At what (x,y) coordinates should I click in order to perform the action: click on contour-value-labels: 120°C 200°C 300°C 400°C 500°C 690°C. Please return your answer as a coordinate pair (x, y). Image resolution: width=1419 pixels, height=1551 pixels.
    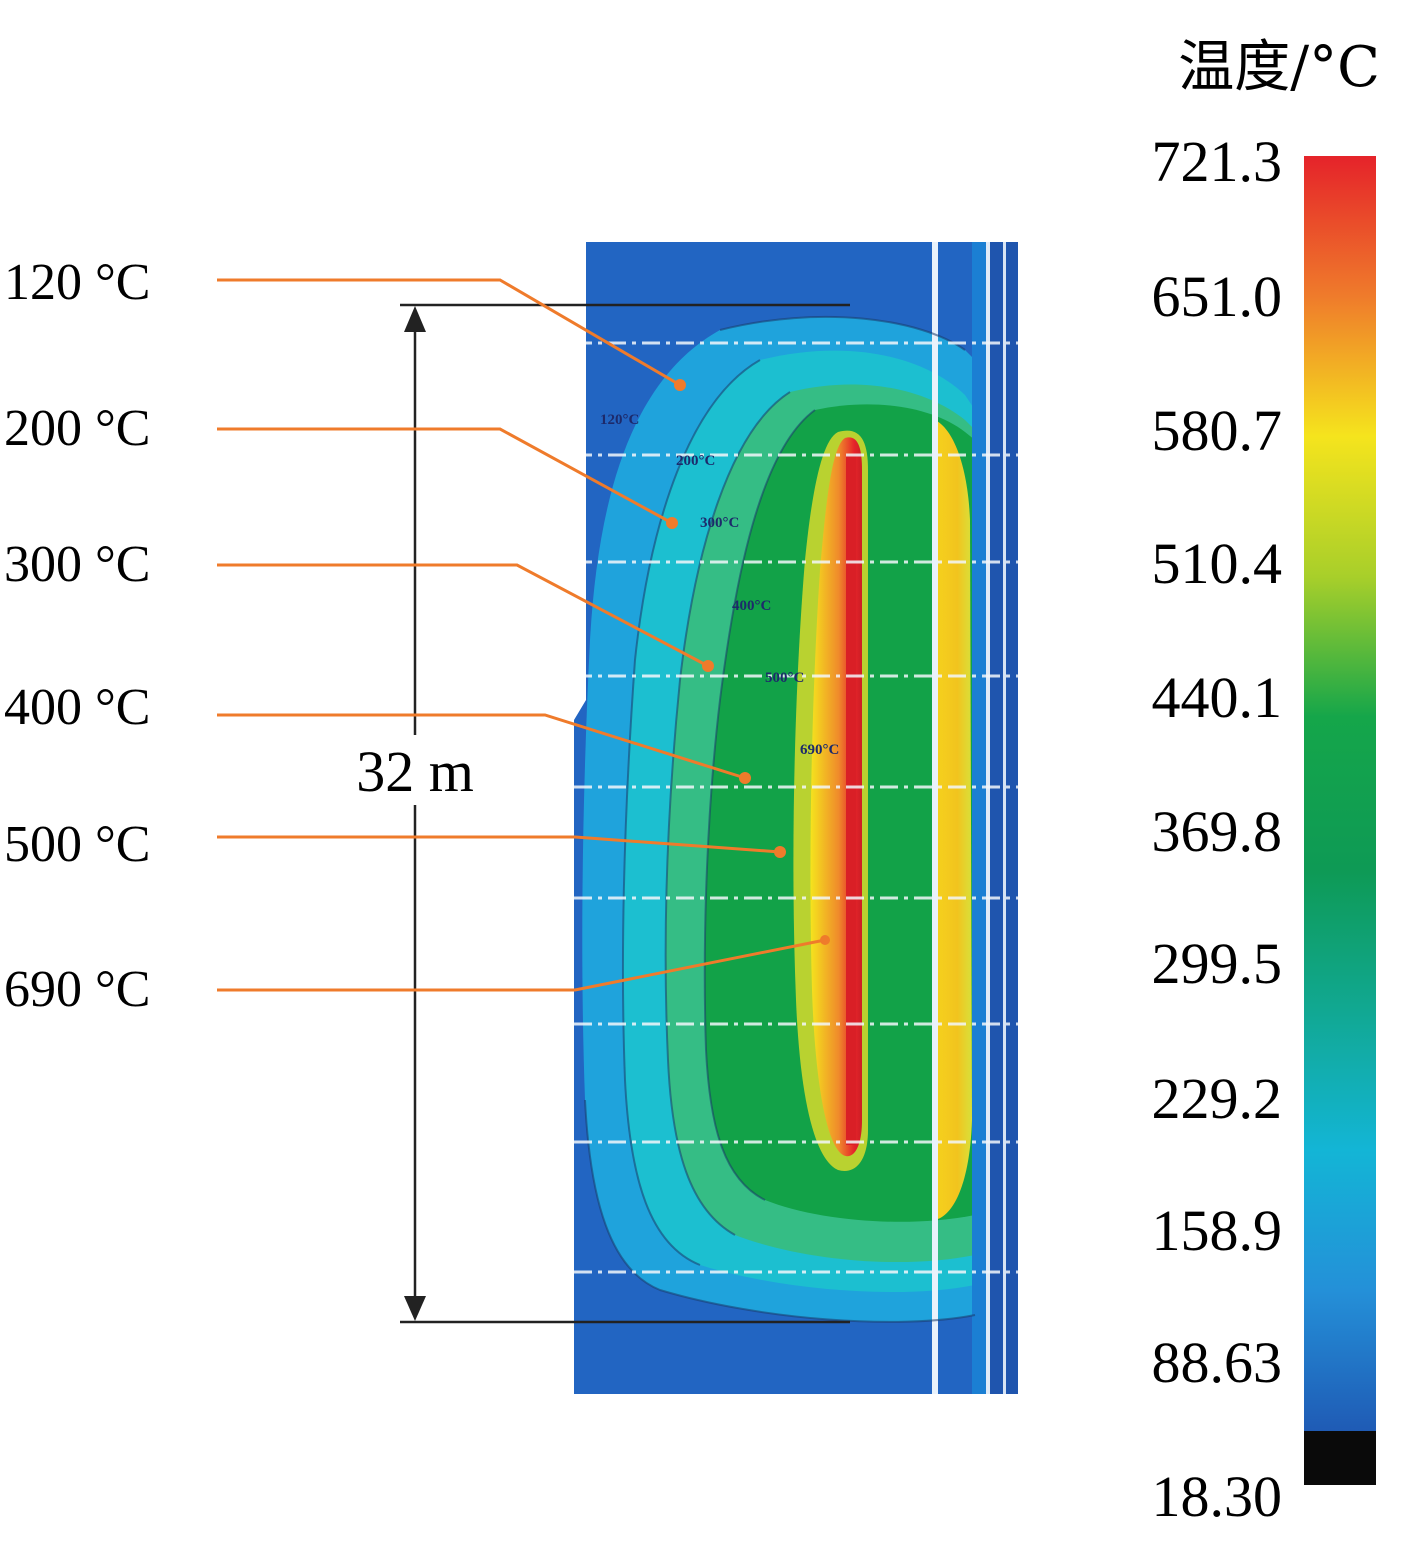
    Looking at the image, I should click on (719, 585).